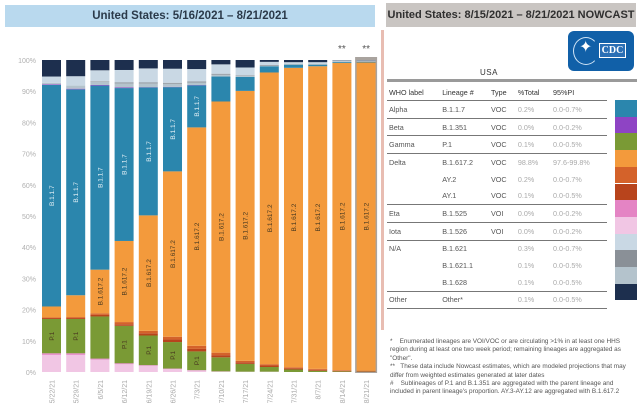 This screenshot has width=640, height=418. What do you see at coordinates (465, 126) in the screenshot?
I see `cell-lineage: B.1.351` at bounding box center [465, 126].